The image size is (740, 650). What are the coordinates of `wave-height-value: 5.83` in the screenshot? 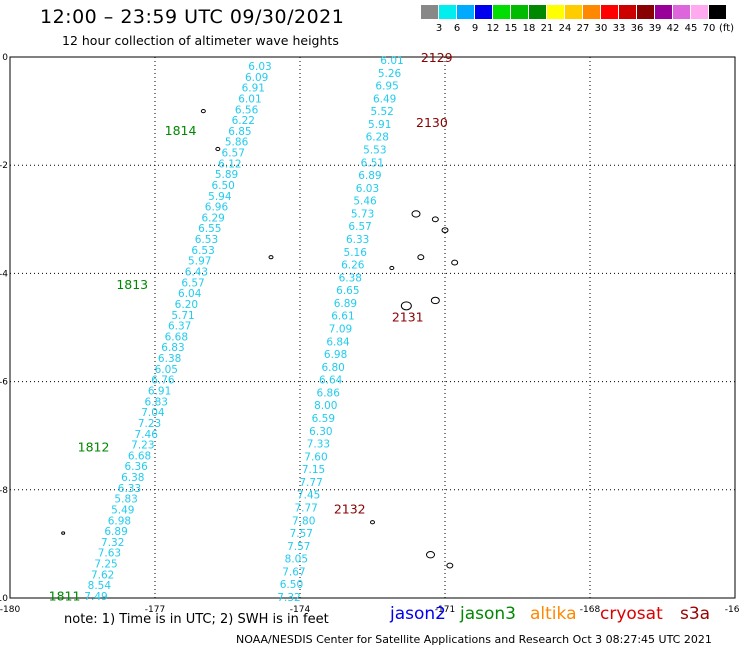 It's located at (125, 500).